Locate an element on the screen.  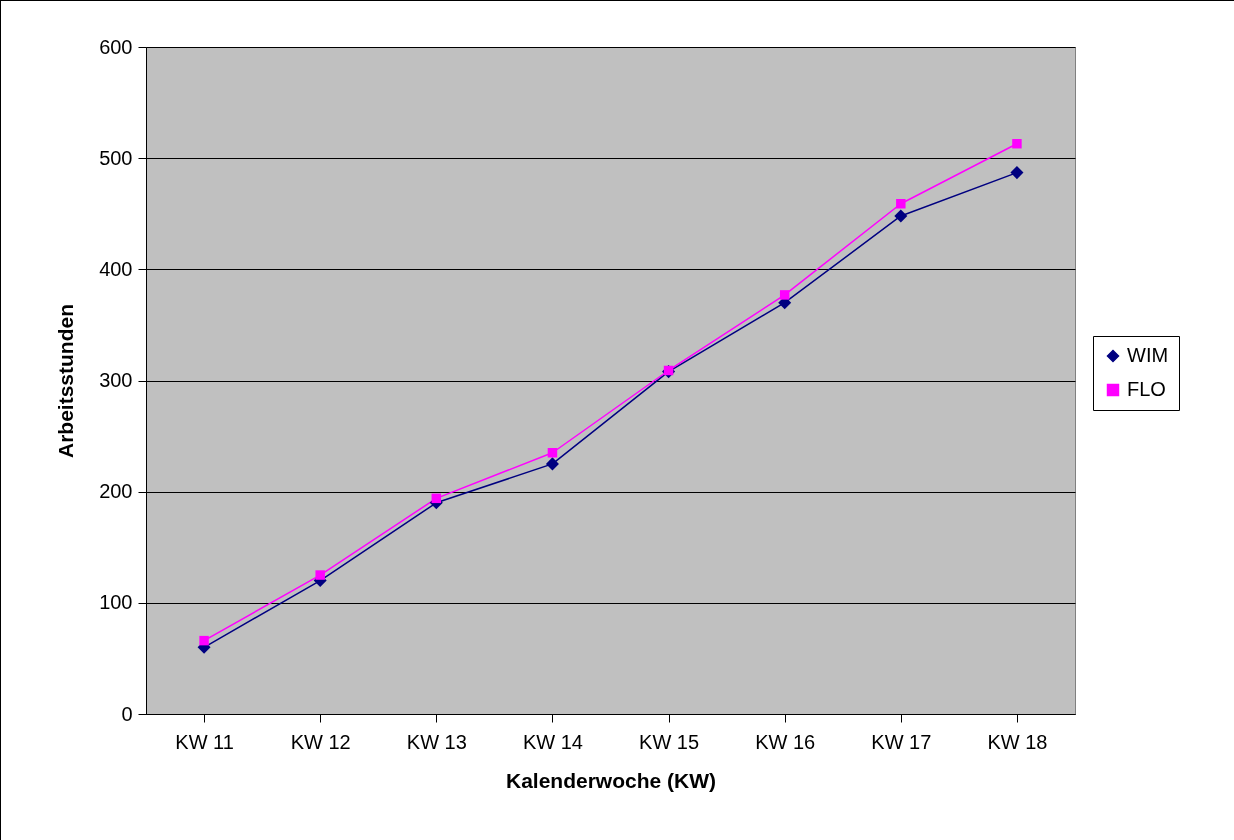
x-tick-label: KW 11 is located at coordinates (204, 741).